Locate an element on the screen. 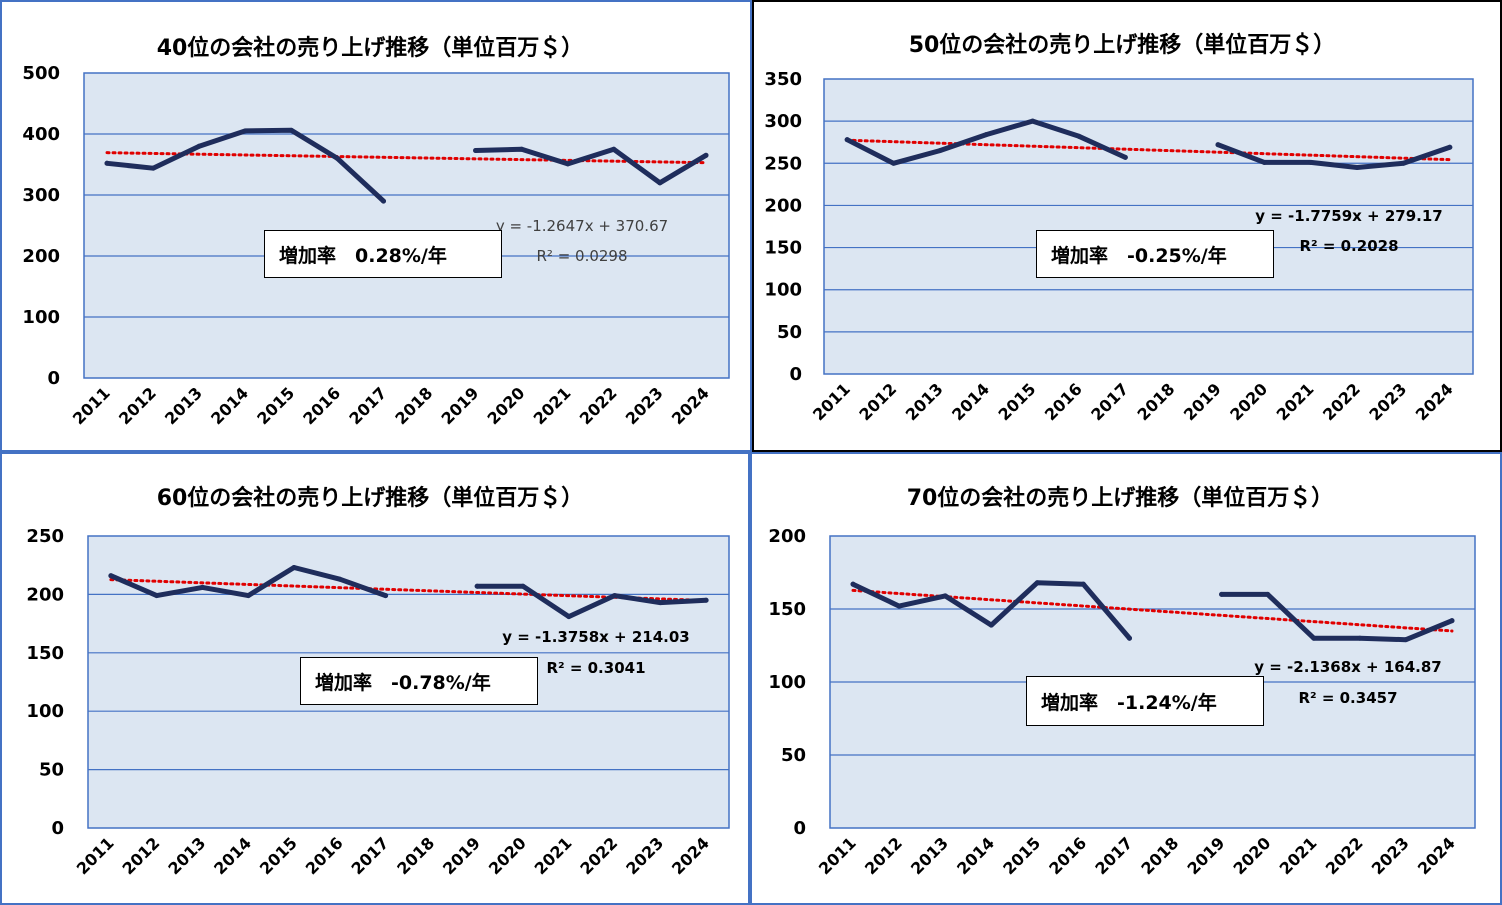  chart-title: 70位の会社の売り上げ推移（単位百万＄） is located at coordinates (1120, 498).